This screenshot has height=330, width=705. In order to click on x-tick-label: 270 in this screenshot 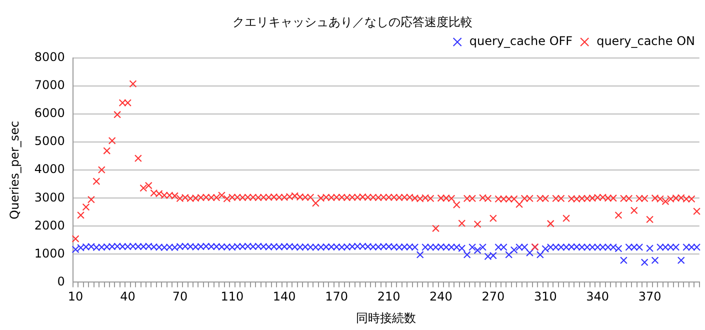, I will do `click(493, 297)`.